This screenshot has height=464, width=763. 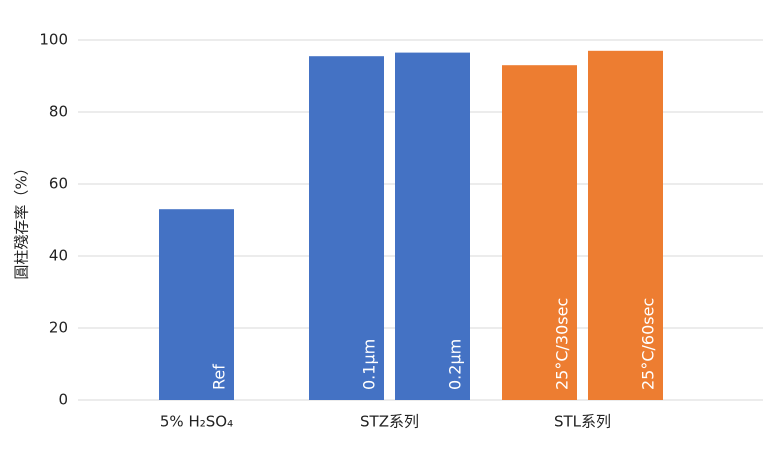 What do you see at coordinates (562, 344) in the screenshot?
I see `bar-label: 25°C/30sec` at bounding box center [562, 344].